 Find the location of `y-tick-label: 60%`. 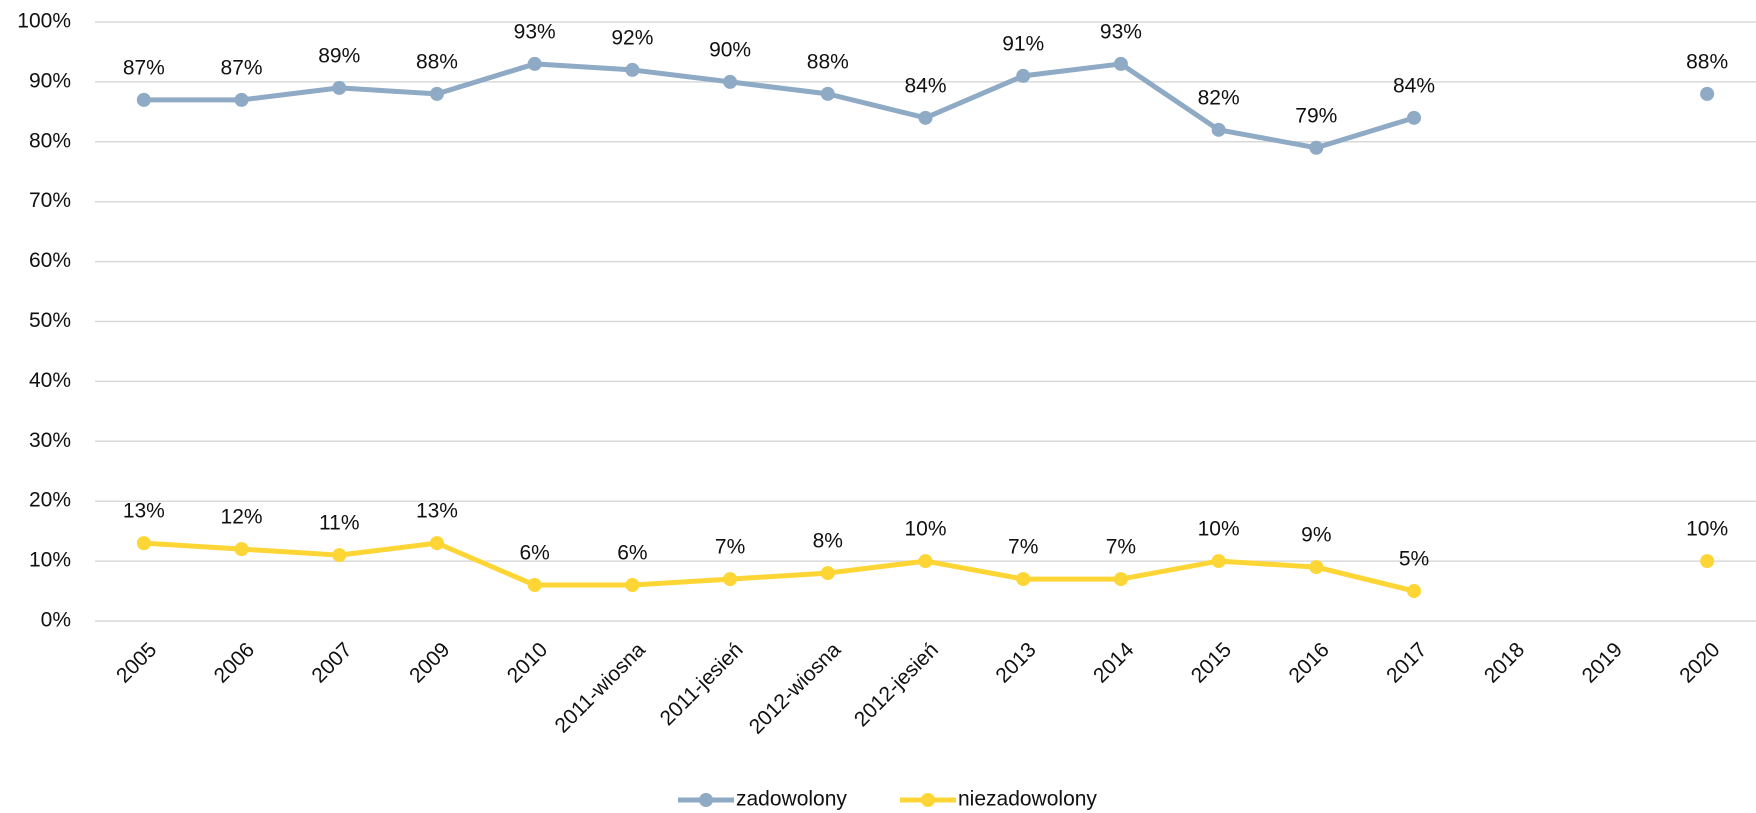

y-tick-label: 60% is located at coordinates (50, 260).